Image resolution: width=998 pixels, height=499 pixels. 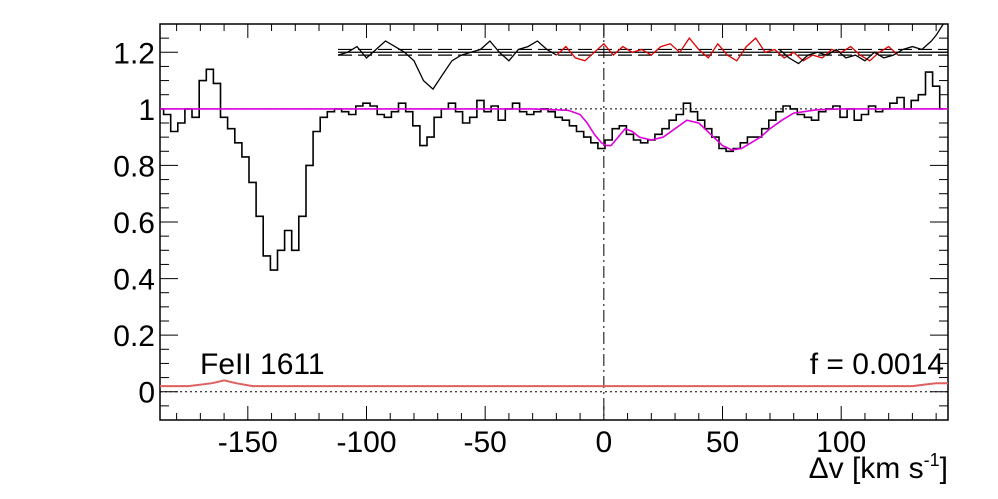 What do you see at coordinates (146, 110) in the screenshot?
I see `y-tick-label: 1` at bounding box center [146, 110].